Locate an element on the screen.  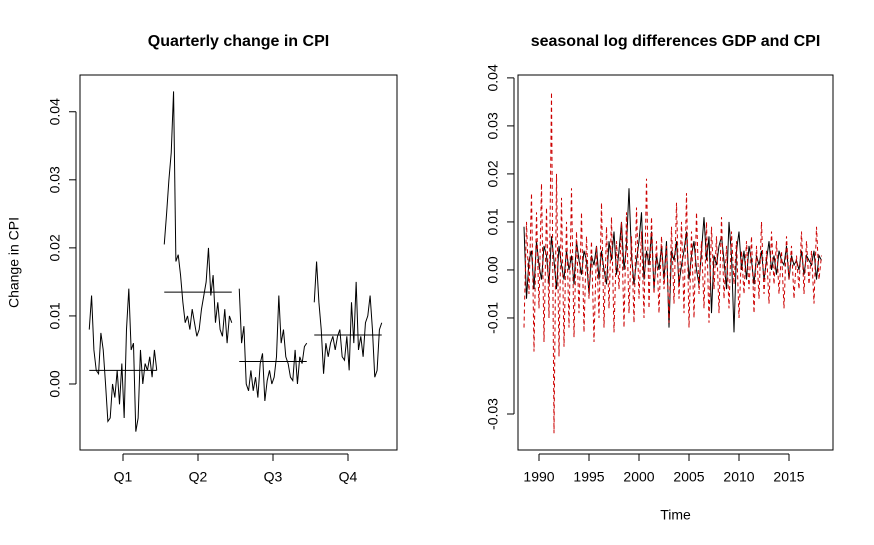
x-tick-label: Q2 is located at coordinates (198, 477).